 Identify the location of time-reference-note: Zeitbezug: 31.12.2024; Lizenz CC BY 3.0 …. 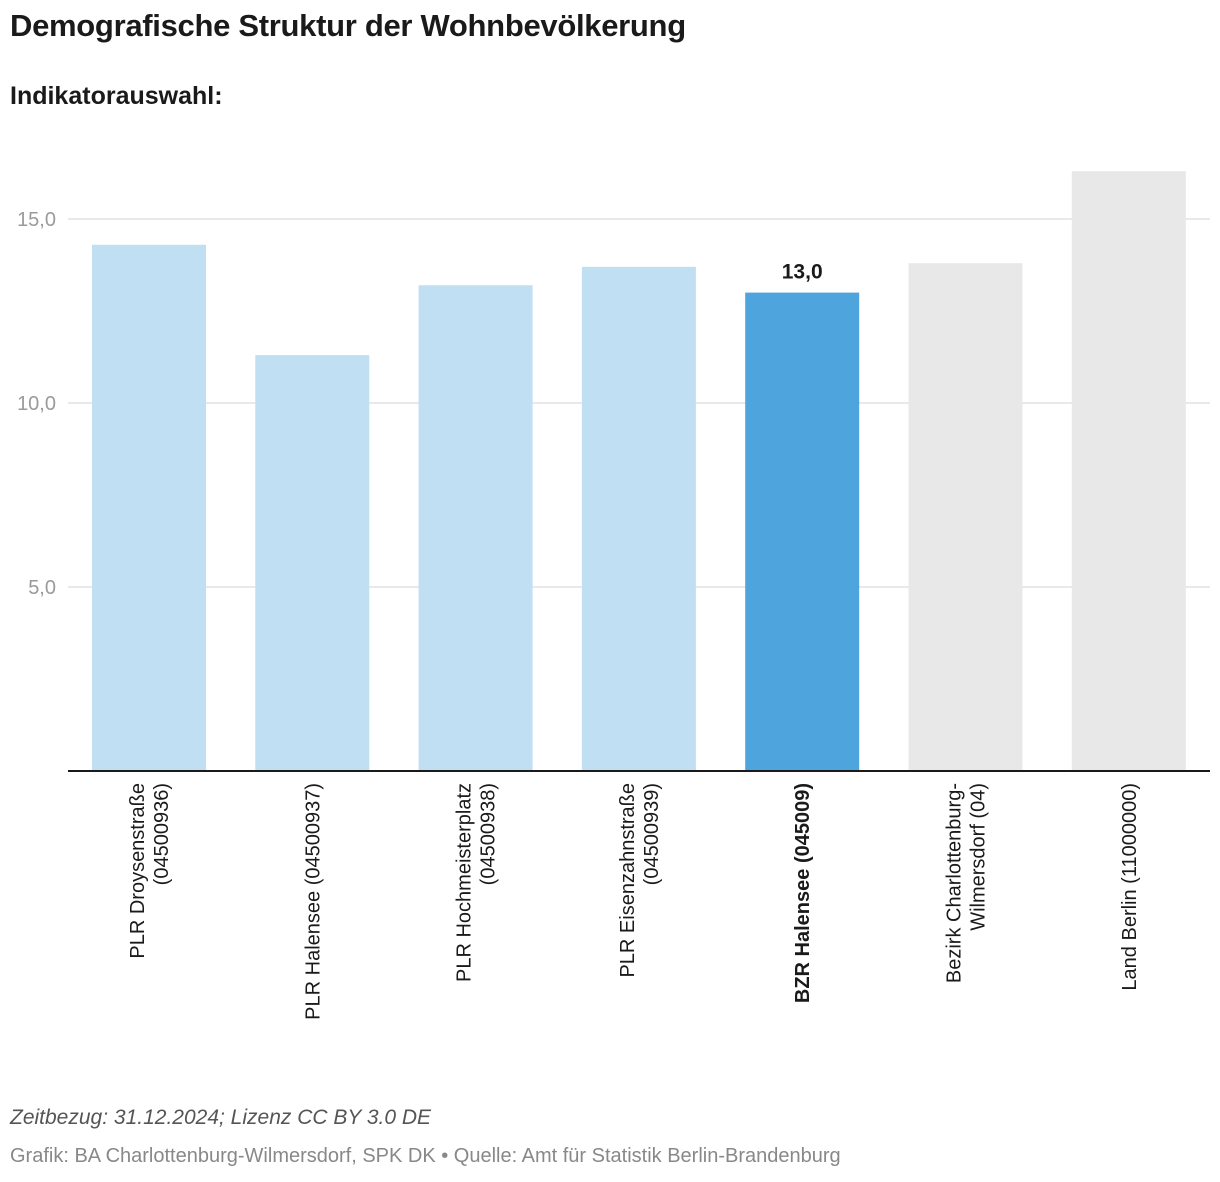
(221, 1117).